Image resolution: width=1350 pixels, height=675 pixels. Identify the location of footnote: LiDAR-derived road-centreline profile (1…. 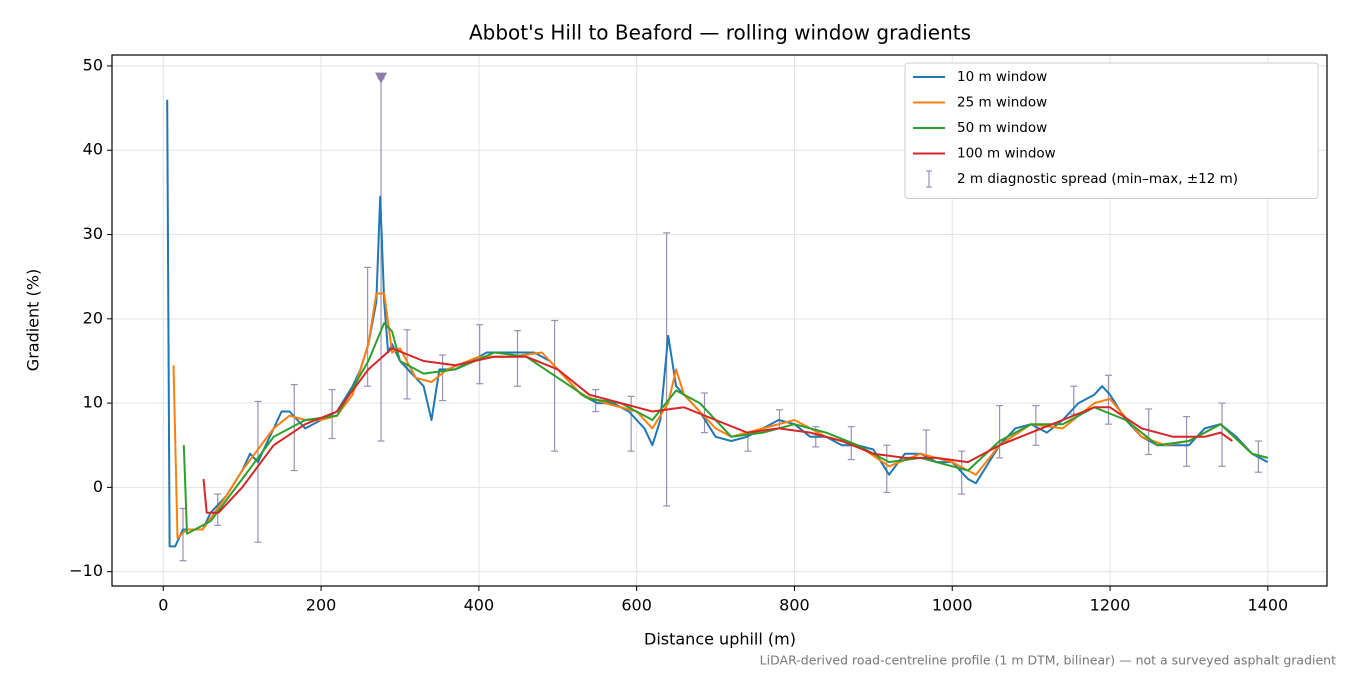
(1048, 660).